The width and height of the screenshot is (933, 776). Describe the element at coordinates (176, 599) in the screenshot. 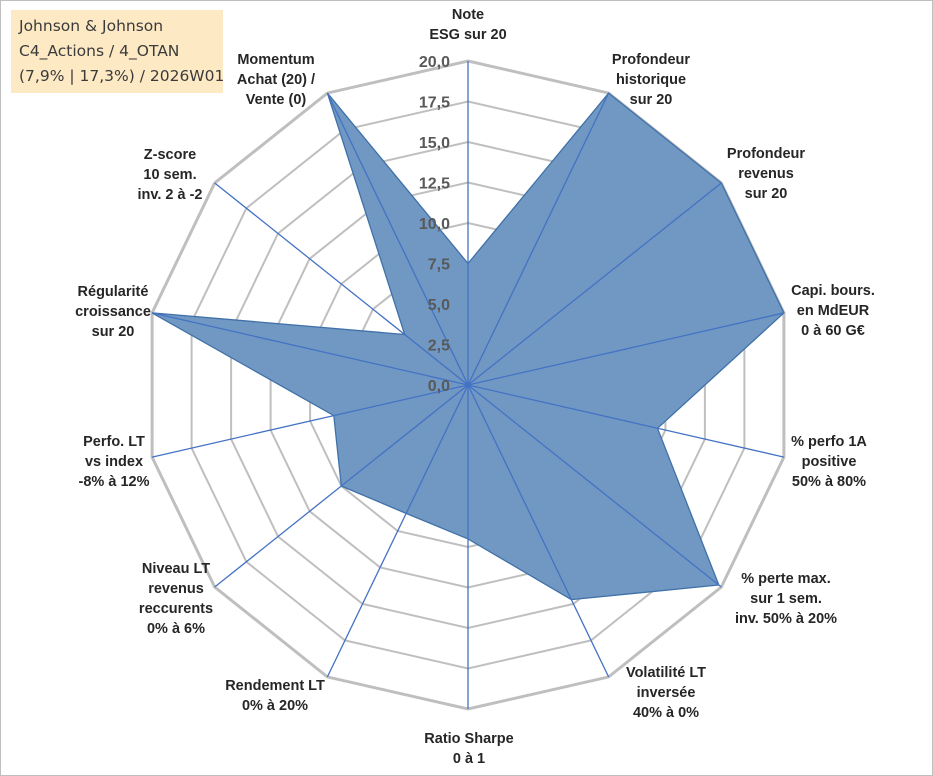

I see `axis-label: Niveau LT revenus reccurents 0% à 6%` at that location.